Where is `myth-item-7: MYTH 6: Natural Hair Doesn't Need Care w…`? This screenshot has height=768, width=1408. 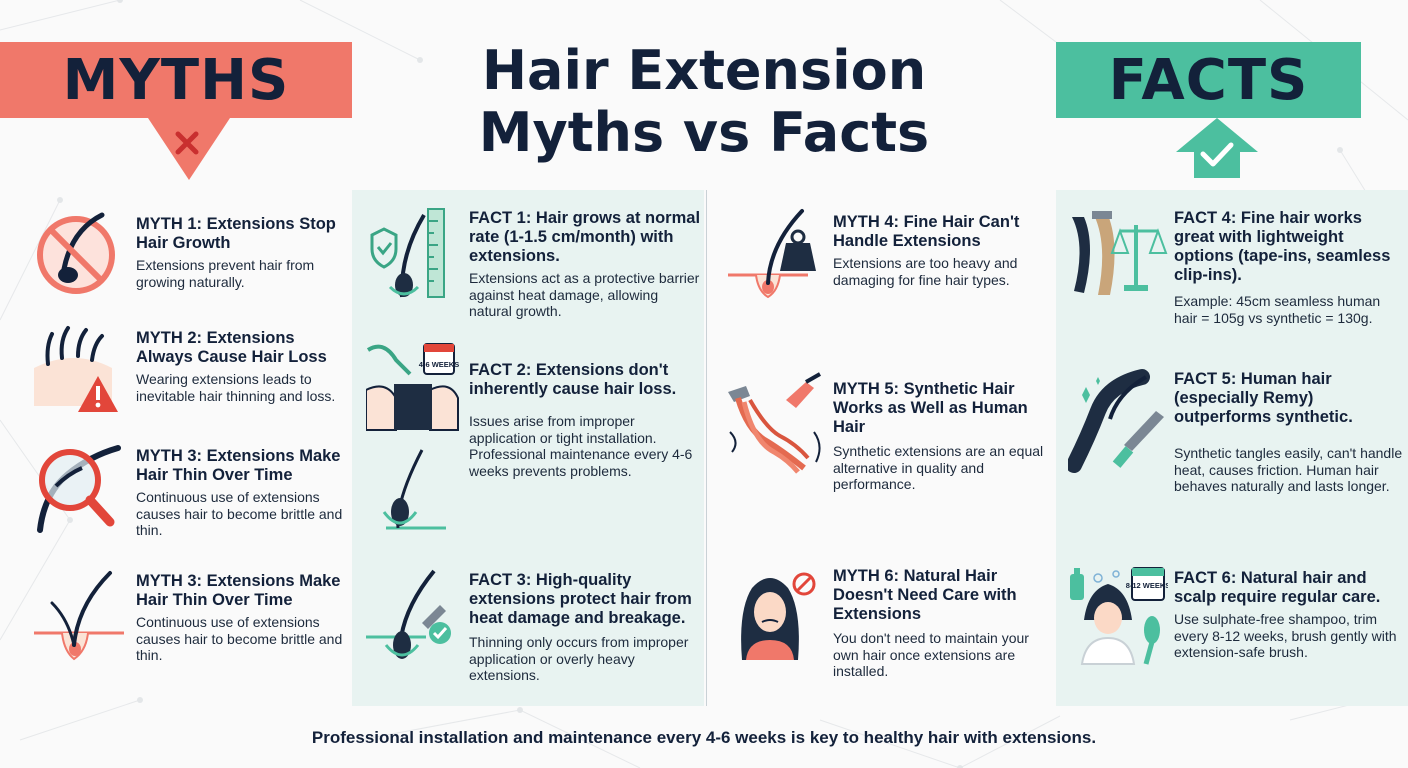 myth-item-7: MYTH 6: Natural Hair Doesn't Need Care w… is located at coordinates (892, 625).